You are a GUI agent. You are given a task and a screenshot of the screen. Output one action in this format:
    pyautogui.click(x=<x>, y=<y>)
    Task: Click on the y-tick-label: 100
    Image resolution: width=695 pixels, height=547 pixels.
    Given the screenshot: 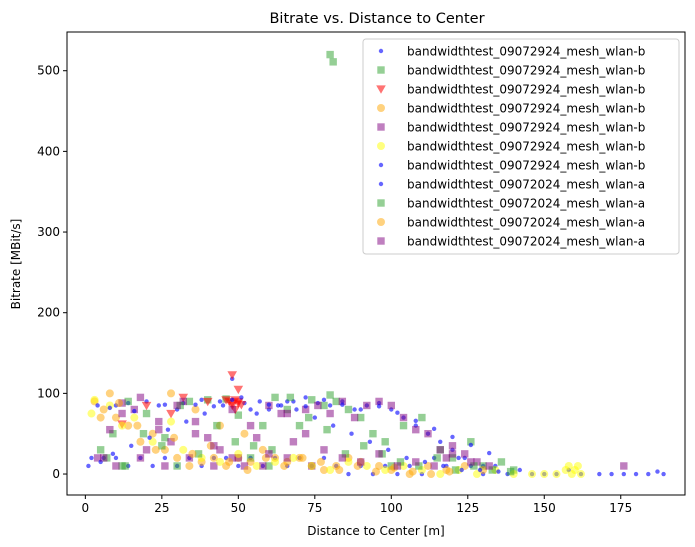 What is the action you would take?
    pyautogui.click(x=48, y=393)
    